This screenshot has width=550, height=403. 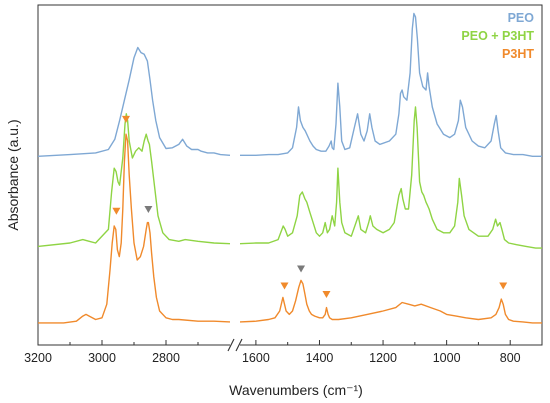 What do you see at coordinates (320, 358) in the screenshot?
I see `x-tick-label: 1400` at bounding box center [320, 358].